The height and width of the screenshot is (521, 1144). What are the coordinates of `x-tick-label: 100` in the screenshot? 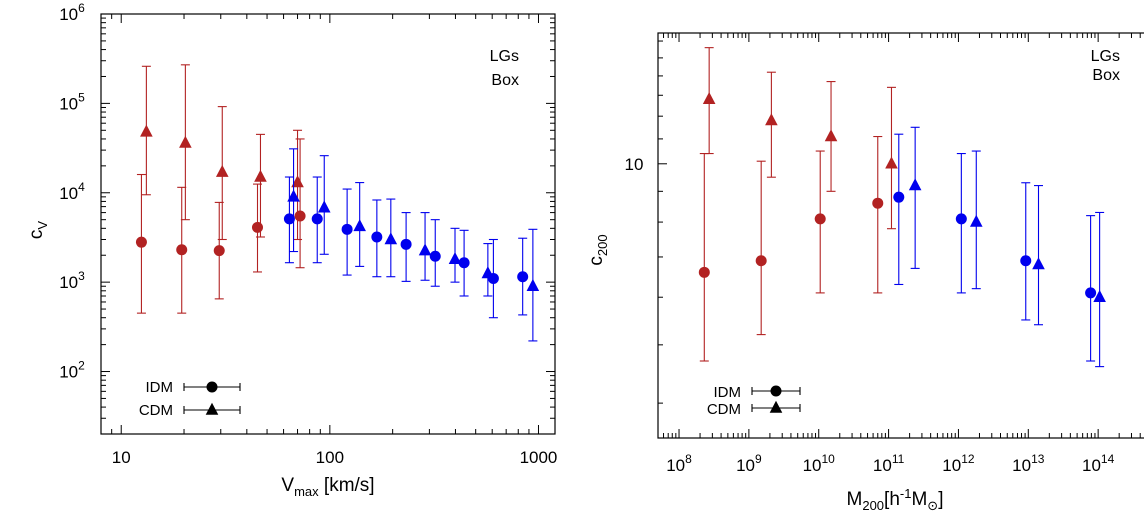 It's located at (330, 457).